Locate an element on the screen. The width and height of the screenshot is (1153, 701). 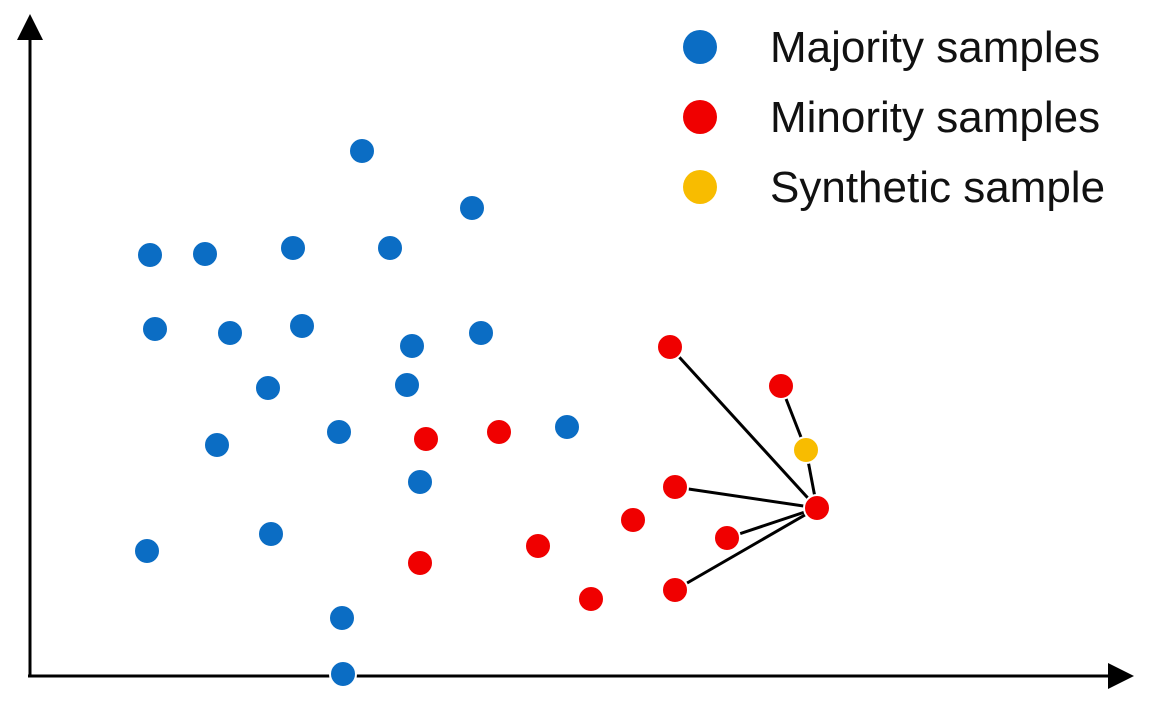
legend-label-minority: Minority samples is located at coordinates (935, 117).